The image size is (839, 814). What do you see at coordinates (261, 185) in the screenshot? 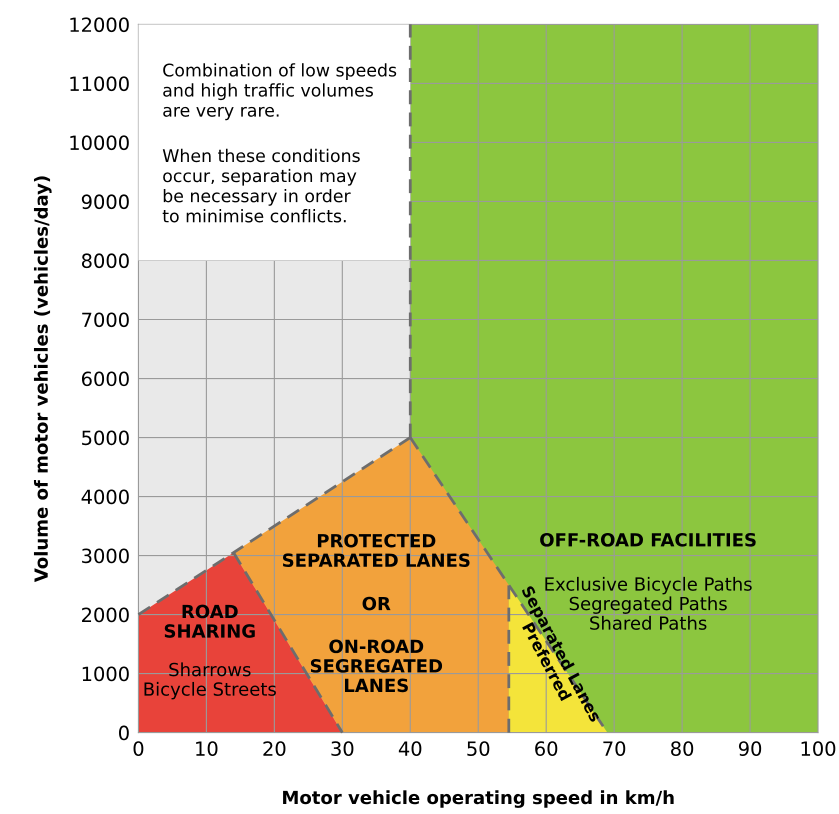
I see `annotation: When these conditions occur, separation may be necessary in order to minimise conflicts.` at bounding box center [261, 185].